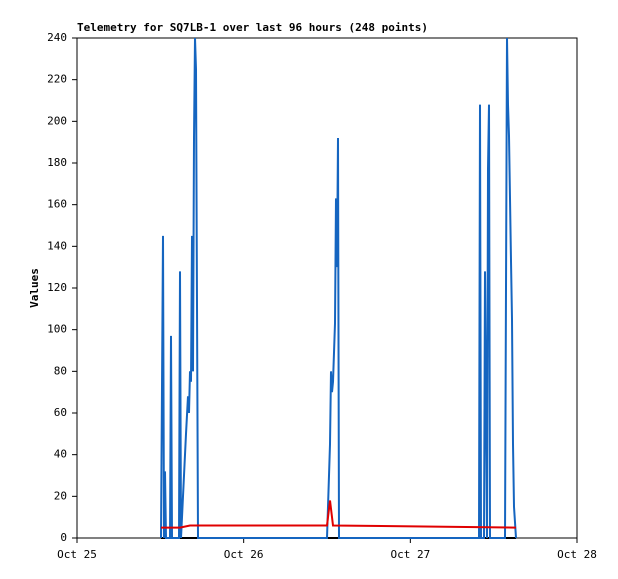  Describe the element at coordinates (244, 554) in the screenshot. I see `x-tick-label: Oct 26` at that location.